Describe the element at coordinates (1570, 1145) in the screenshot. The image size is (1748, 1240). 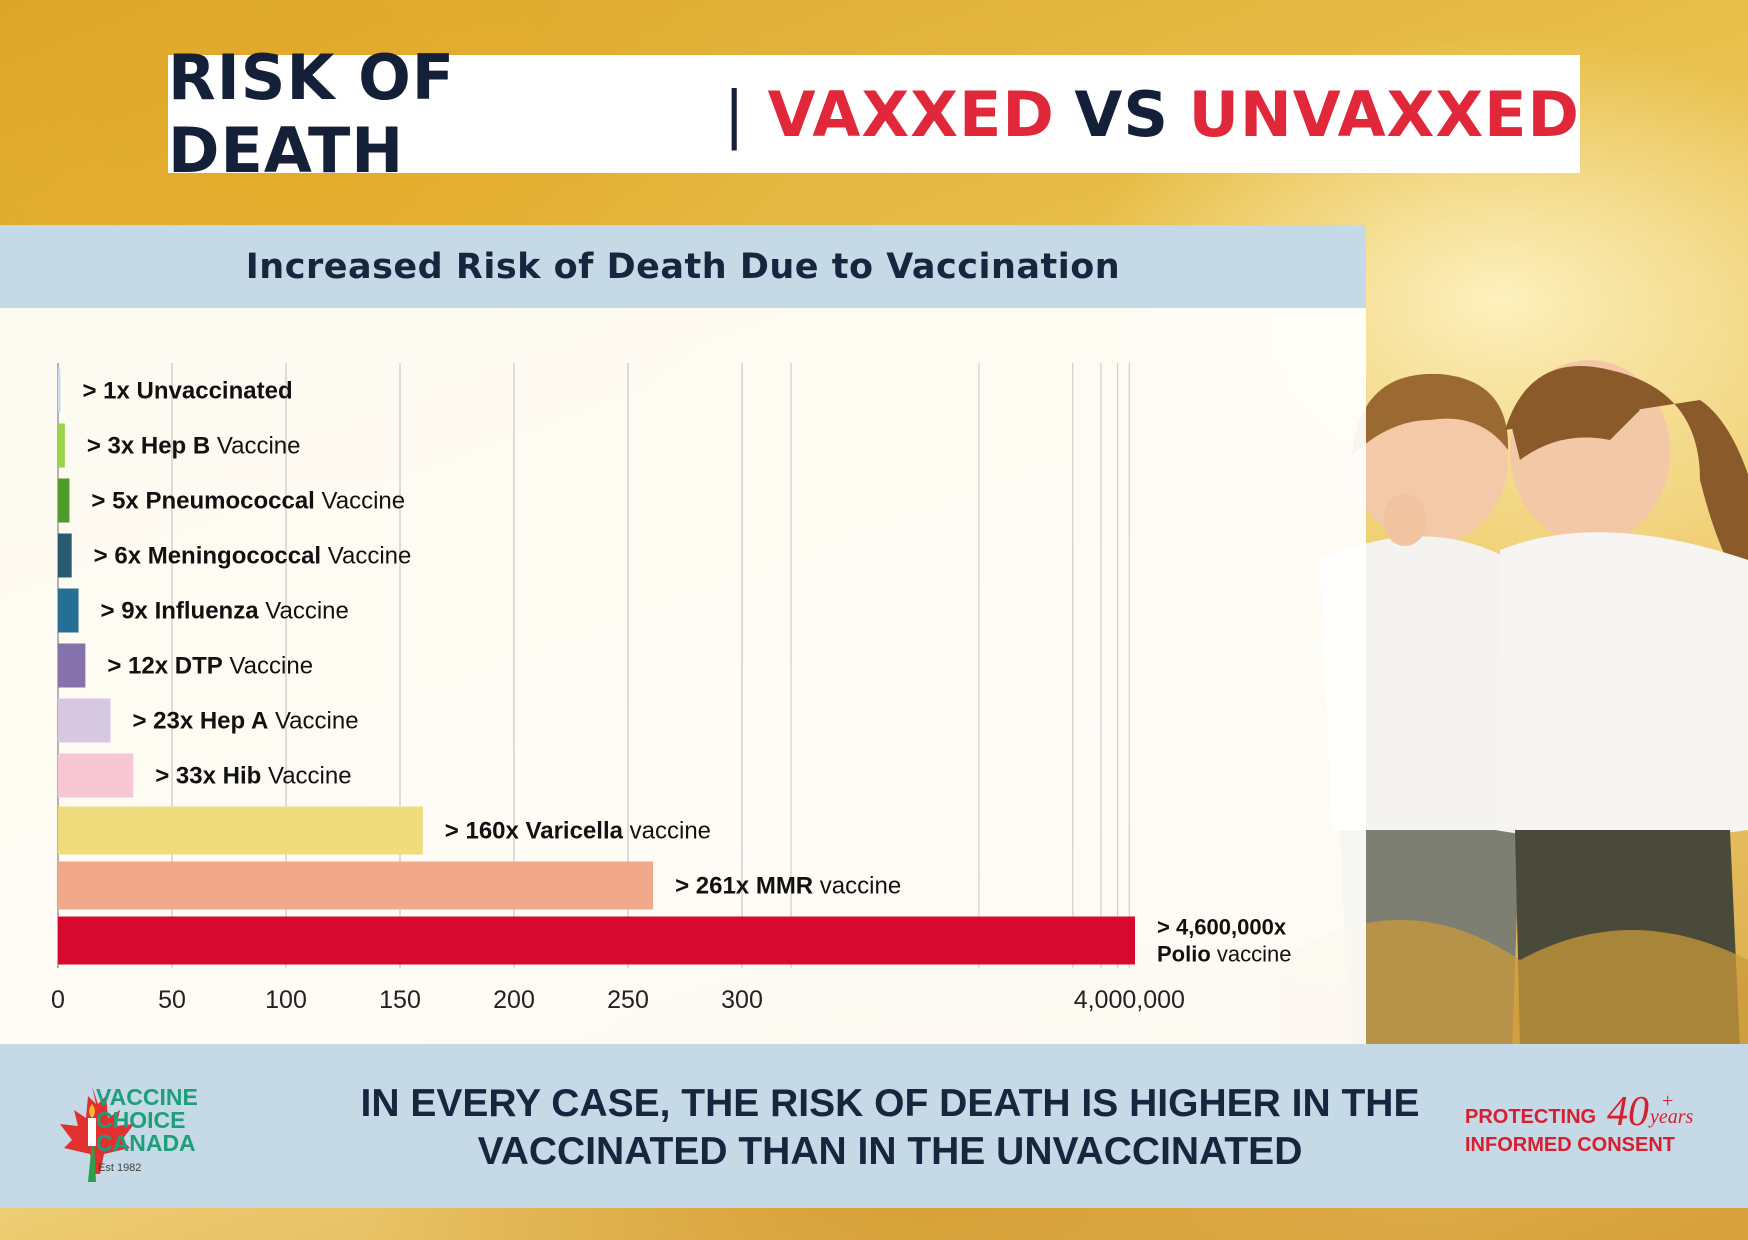
I see `badge-line2: INFORMED CONSENT` at that location.